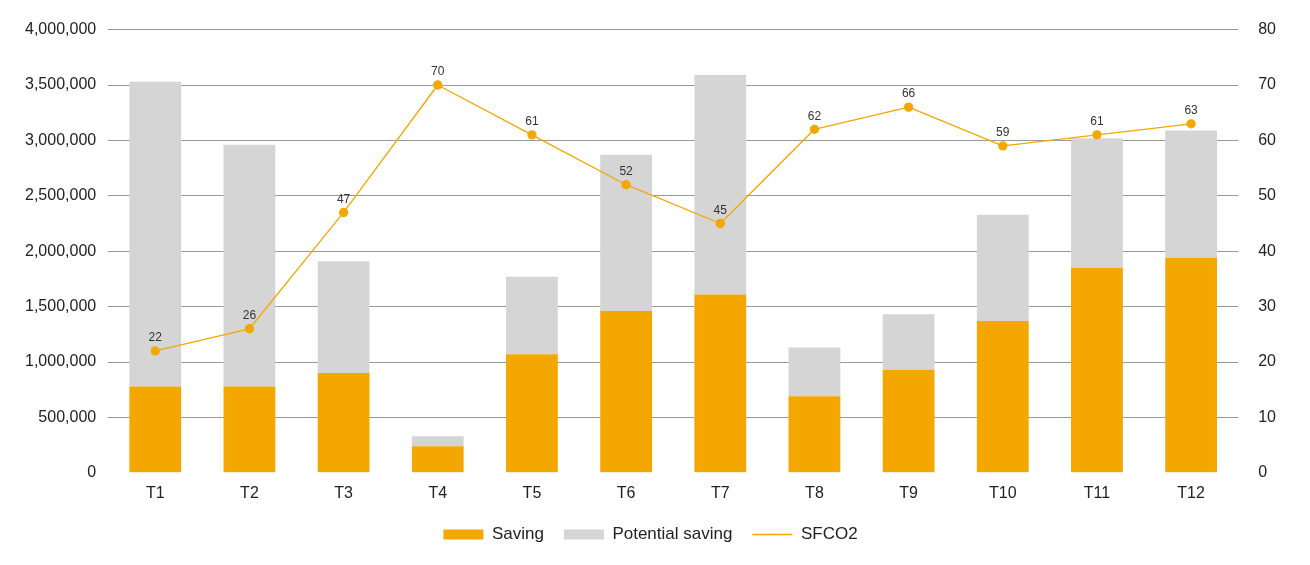 The image size is (1310, 565). Describe the element at coordinates (814, 115) in the screenshot. I see `data-label: 62` at that location.